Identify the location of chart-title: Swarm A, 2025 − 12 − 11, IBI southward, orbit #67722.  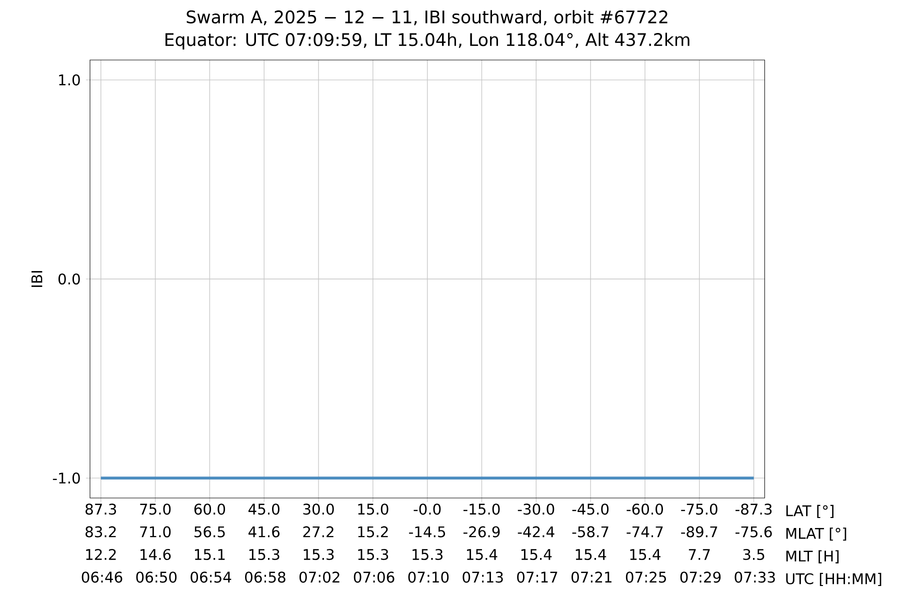
(427, 18).